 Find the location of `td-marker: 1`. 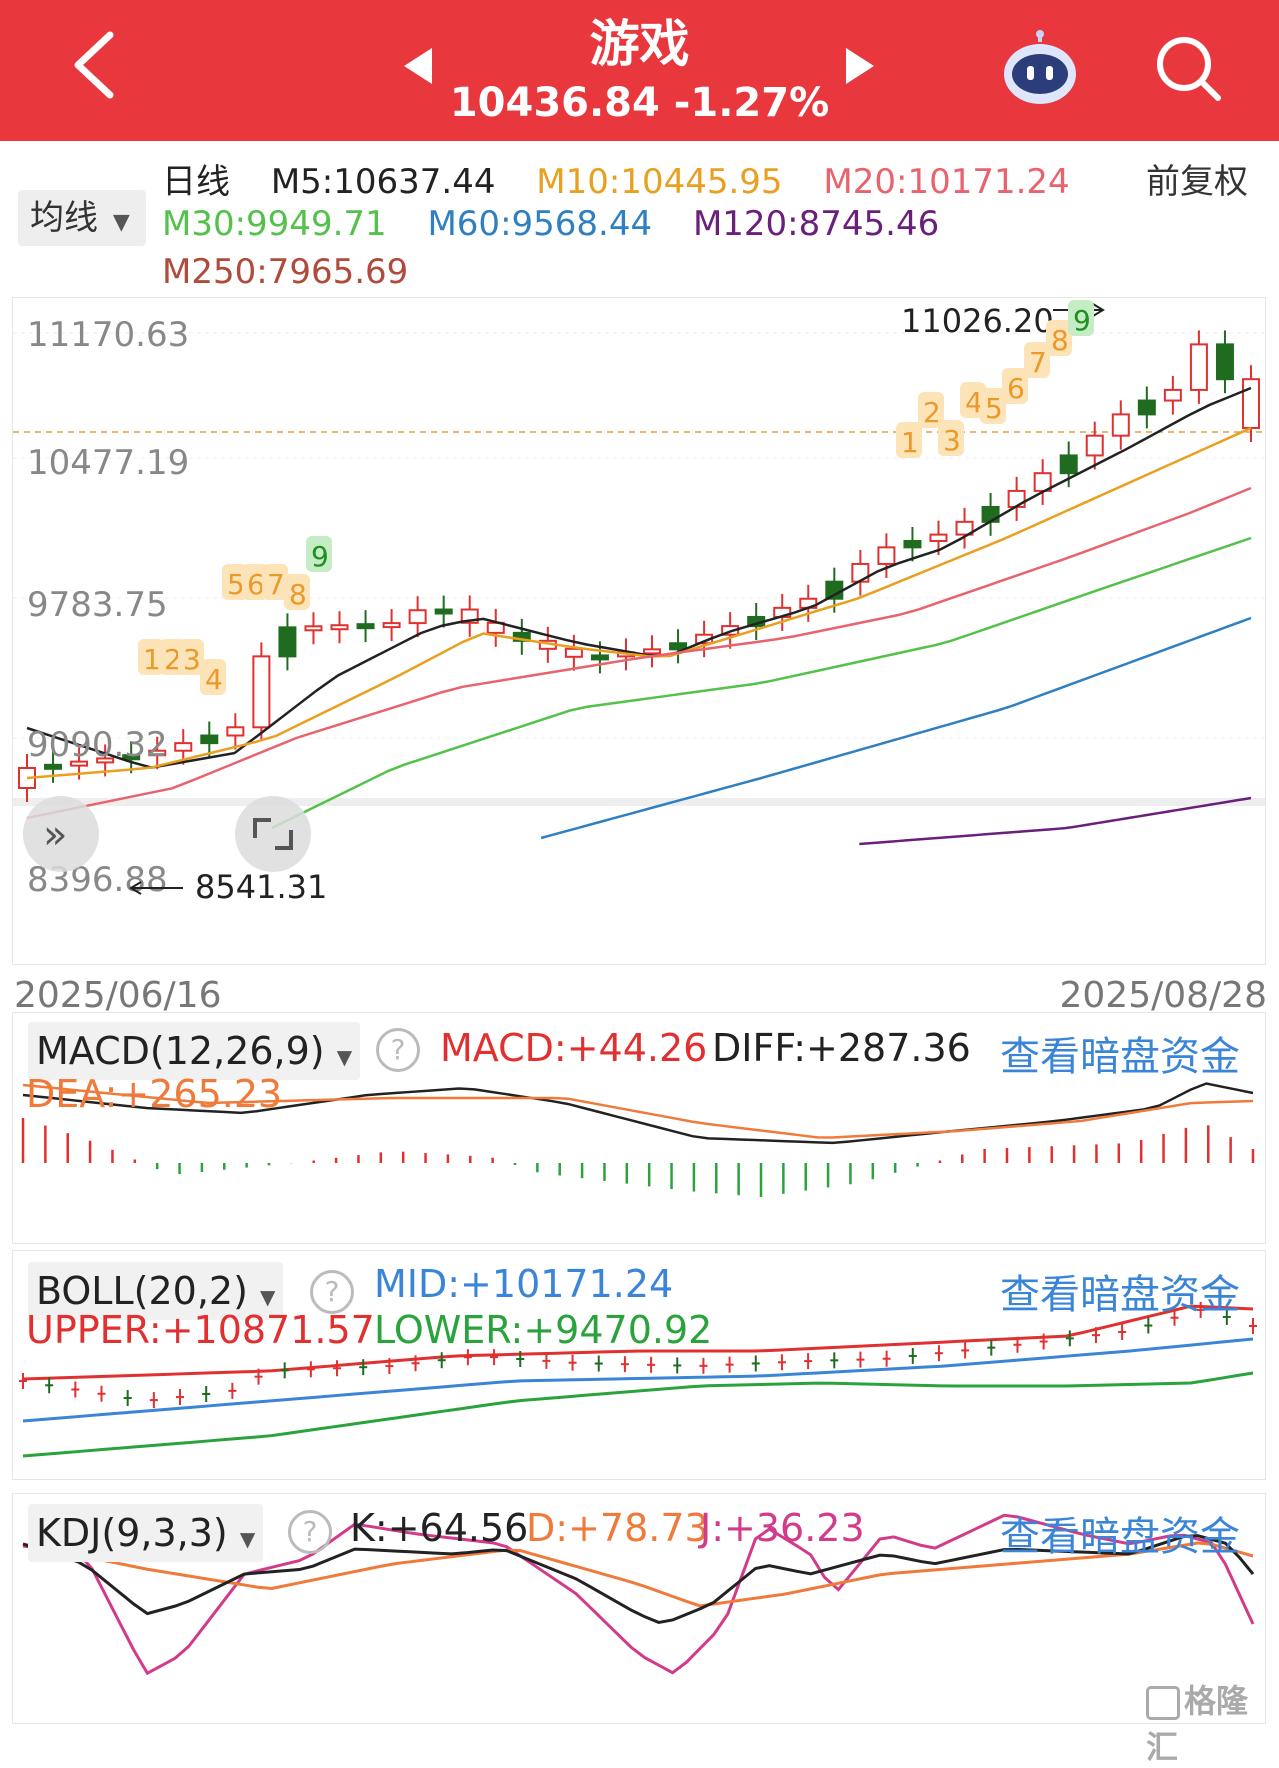

td-marker: 1 is located at coordinates (152, 659).